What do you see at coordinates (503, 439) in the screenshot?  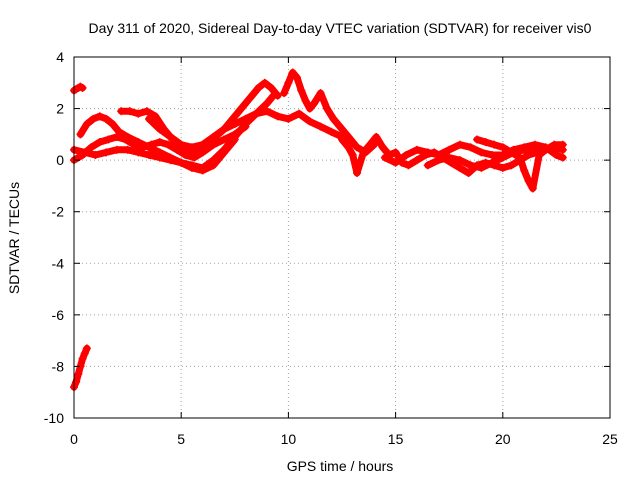 I see `x-tick-label: 20` at bounding box center [503, 439].